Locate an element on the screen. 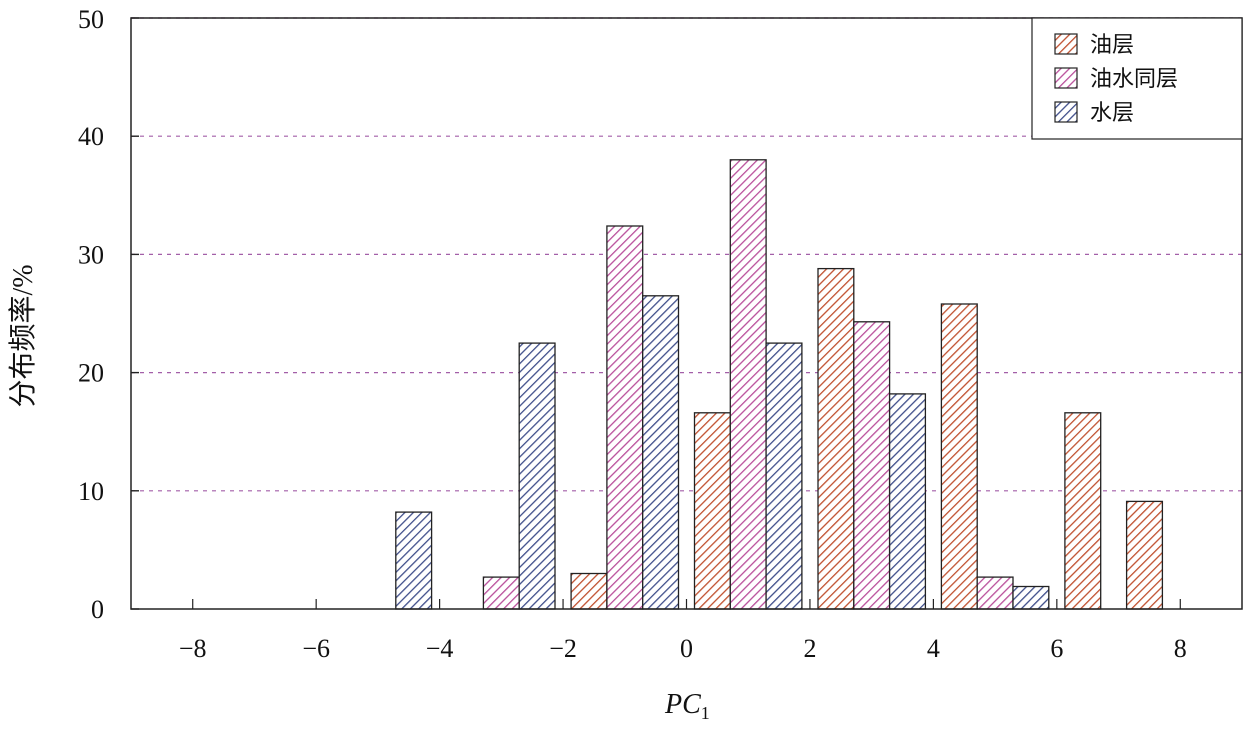 The image size is (1258, 732). bar-油层-3 is located at coordinates (836, 438).